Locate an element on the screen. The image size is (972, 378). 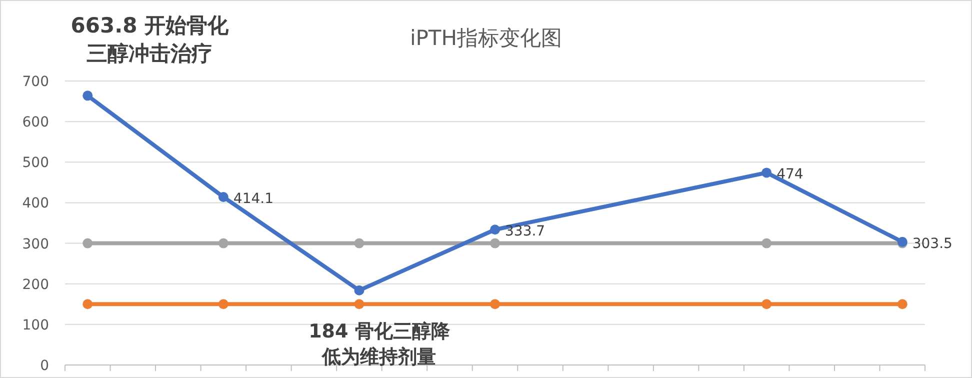
data-label: 663.8 开始骨化三醇冲击治疗 is located at coordinates (150, 39).